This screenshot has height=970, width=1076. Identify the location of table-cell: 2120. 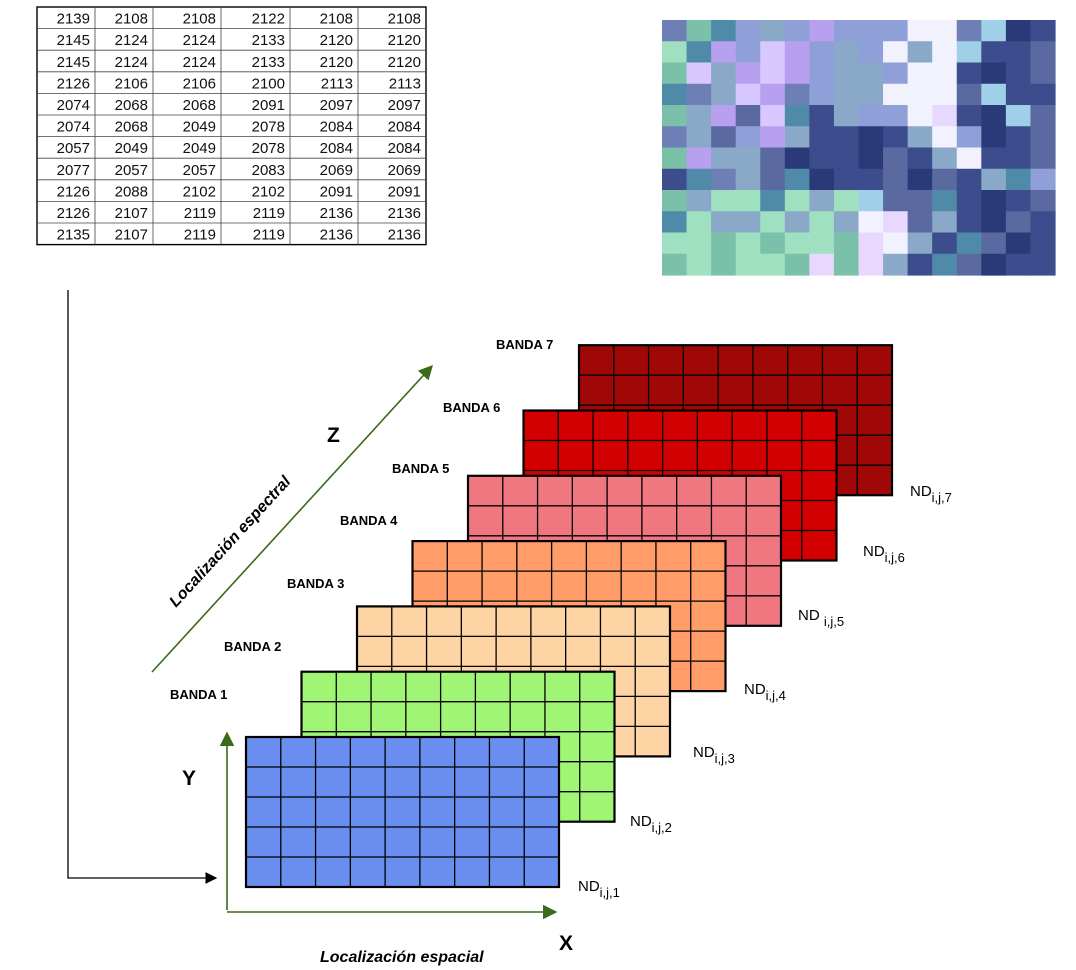
(336, 62).